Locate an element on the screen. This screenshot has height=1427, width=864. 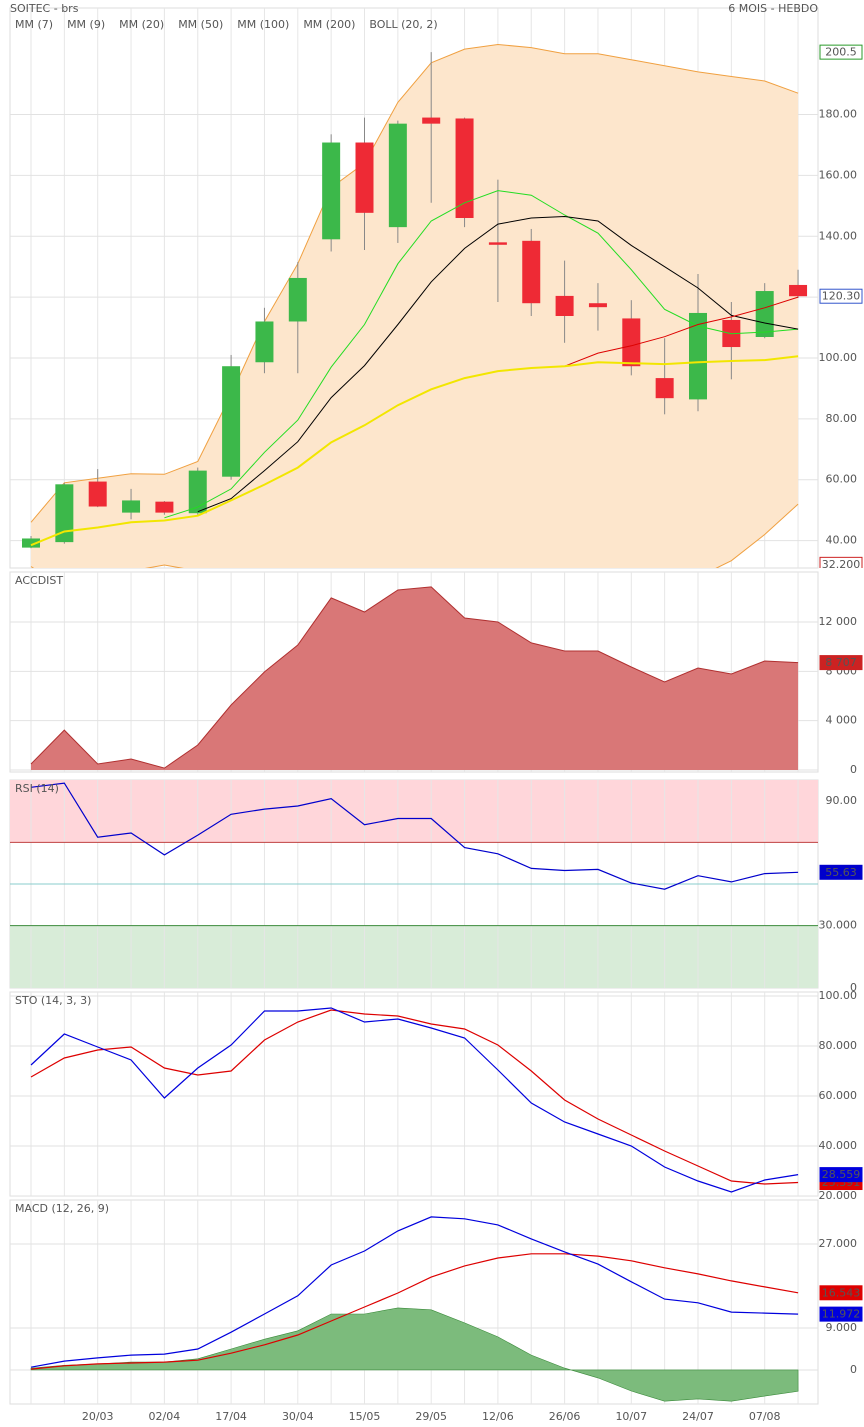
x-tick-label: 29/05 is located at coordinates (431, 1416).